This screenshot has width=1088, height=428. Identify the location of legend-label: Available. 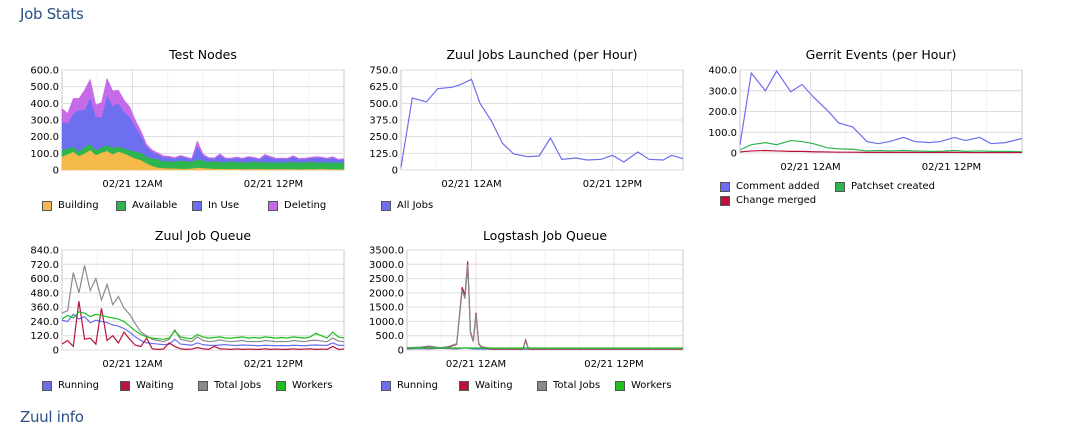
(155, 205).